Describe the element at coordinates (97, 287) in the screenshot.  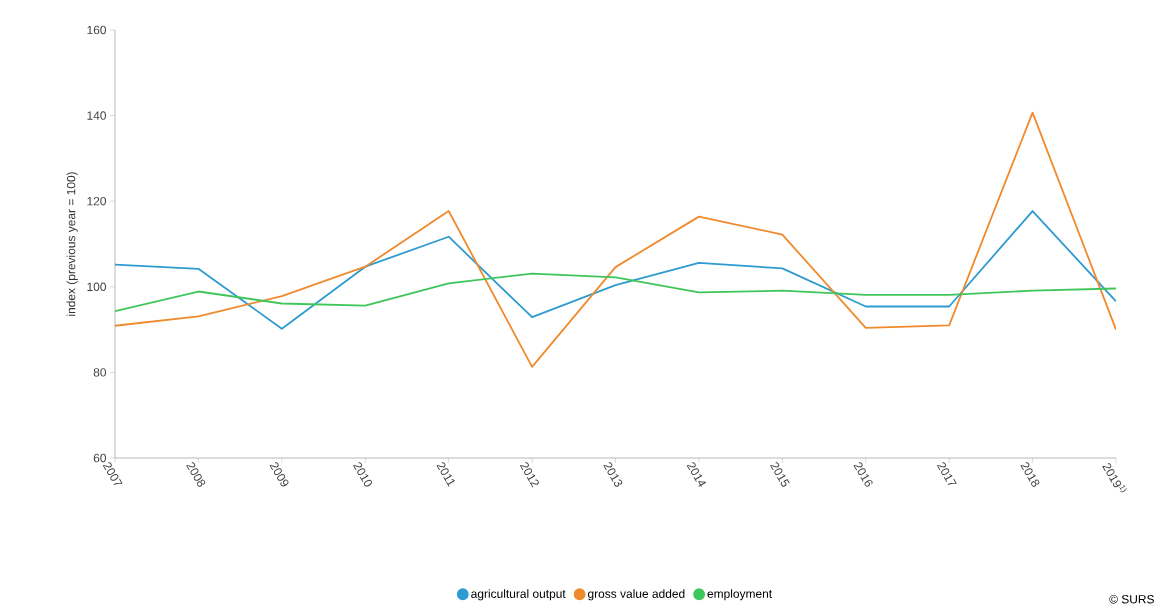
I see `y-tick-label: 100` at that location.